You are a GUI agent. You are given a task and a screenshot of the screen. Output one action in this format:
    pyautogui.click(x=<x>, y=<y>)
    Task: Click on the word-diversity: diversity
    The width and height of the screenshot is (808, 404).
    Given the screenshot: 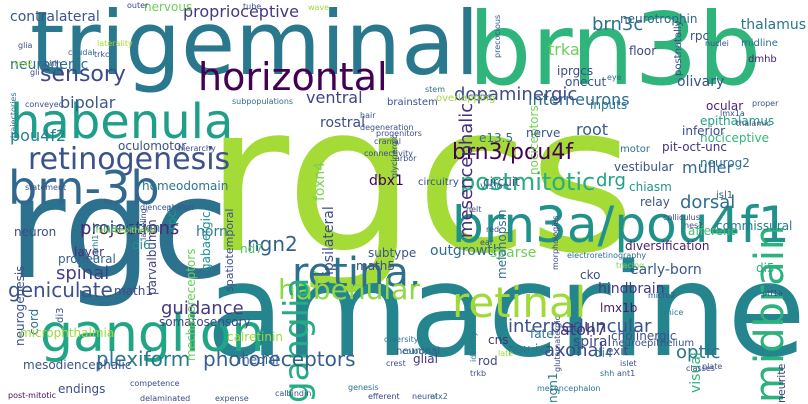 What is the action you would take?
    pyautogui.click(x=401, y=339)
    